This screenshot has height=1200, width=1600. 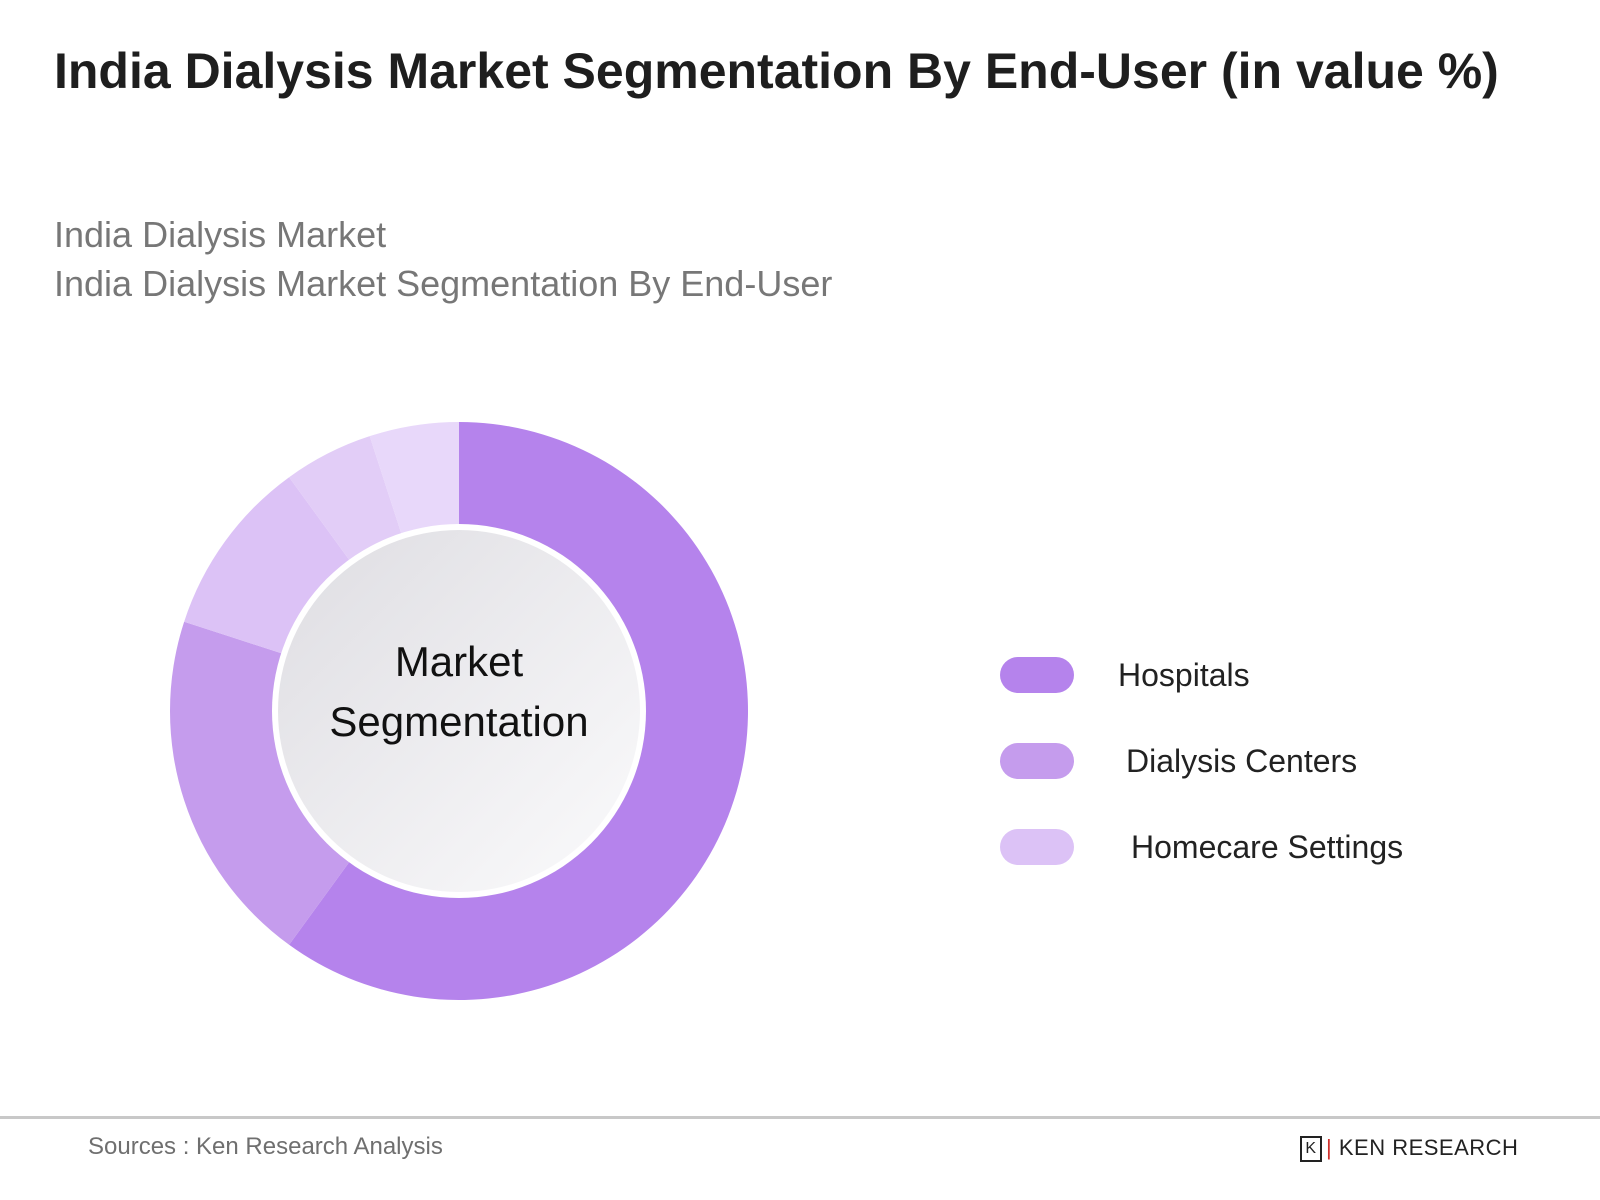 I want to click on center-label: Market Segmentation, so click(x=459, y=692).